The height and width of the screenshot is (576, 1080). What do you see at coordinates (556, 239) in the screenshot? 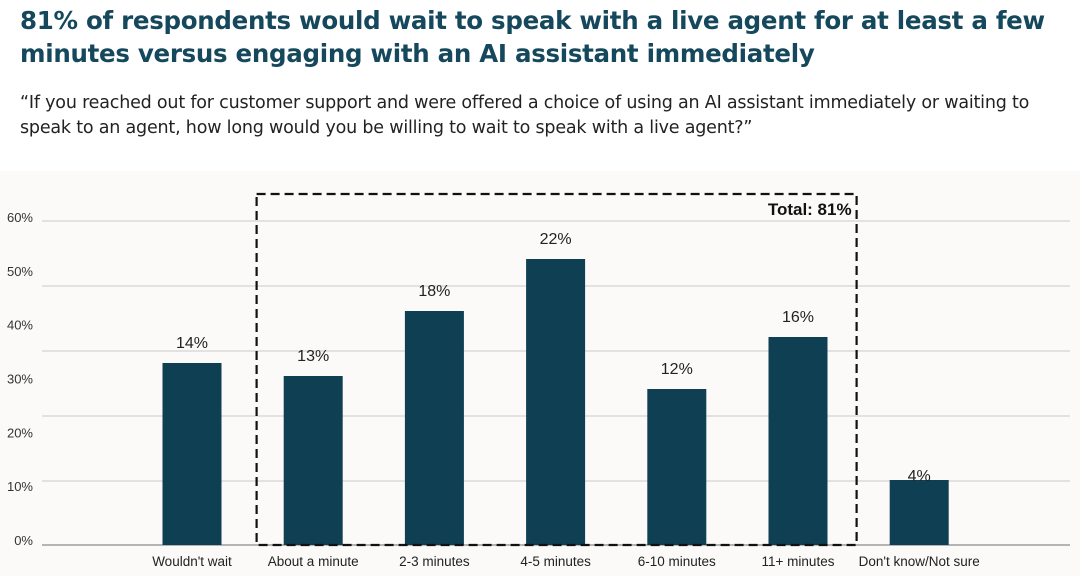
I see `data-label: 22%` at bounding box center [556, 239].